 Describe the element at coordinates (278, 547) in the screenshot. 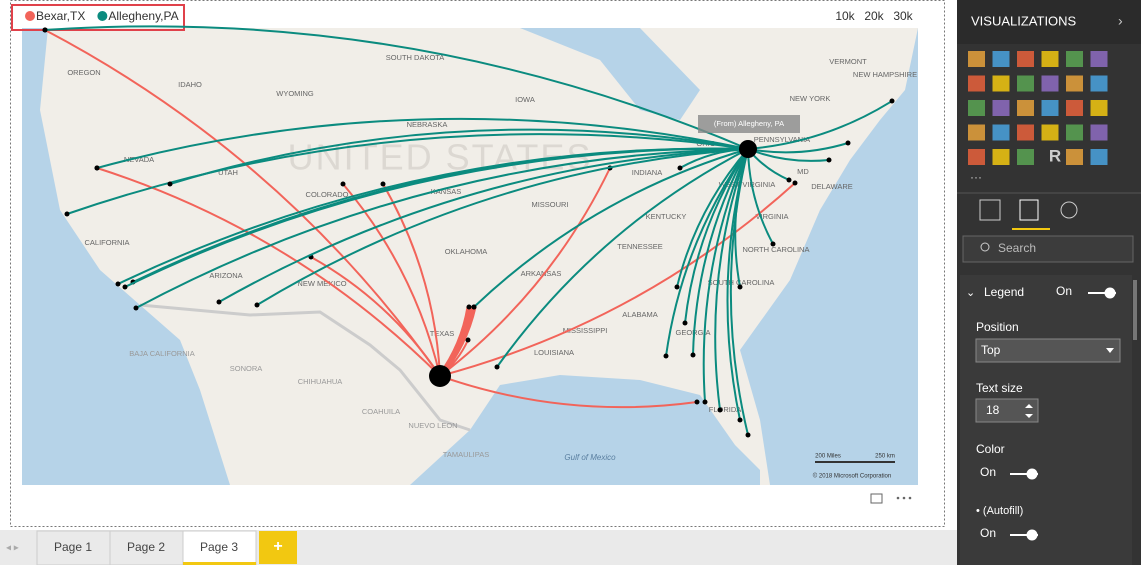

I see `add-tab` at that location.